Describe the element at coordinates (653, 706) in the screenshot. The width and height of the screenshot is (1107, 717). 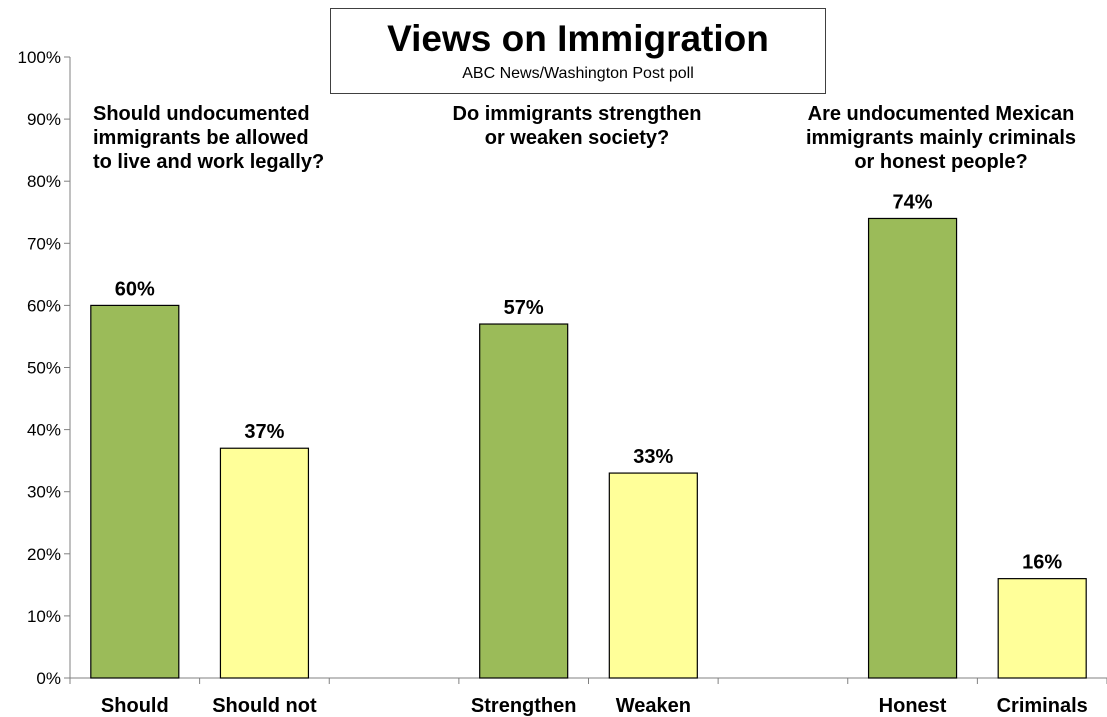
I see `category-label: Weaken` at that location.